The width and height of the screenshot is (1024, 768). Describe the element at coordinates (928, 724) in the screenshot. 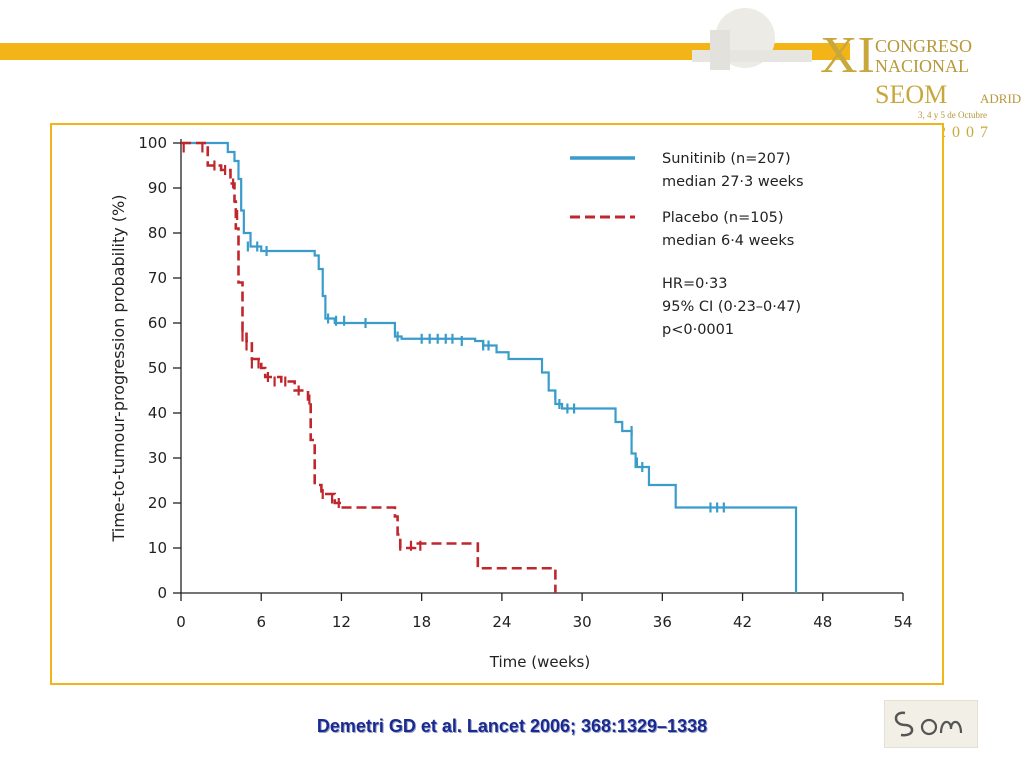

I see `seom-logo-icon` at that location.